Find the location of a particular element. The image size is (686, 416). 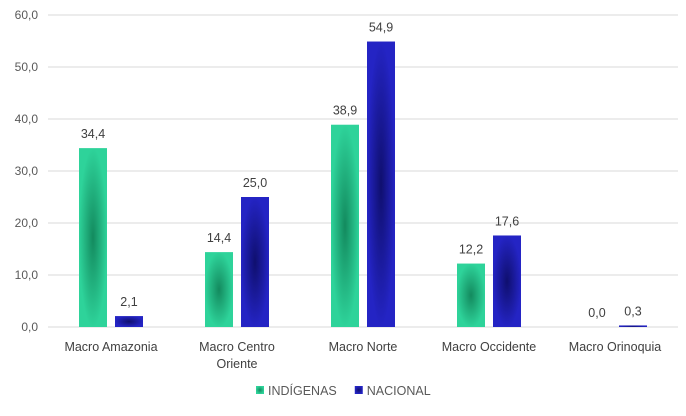

y-tick-label: 50,0 is located at coordinates (27, 67).